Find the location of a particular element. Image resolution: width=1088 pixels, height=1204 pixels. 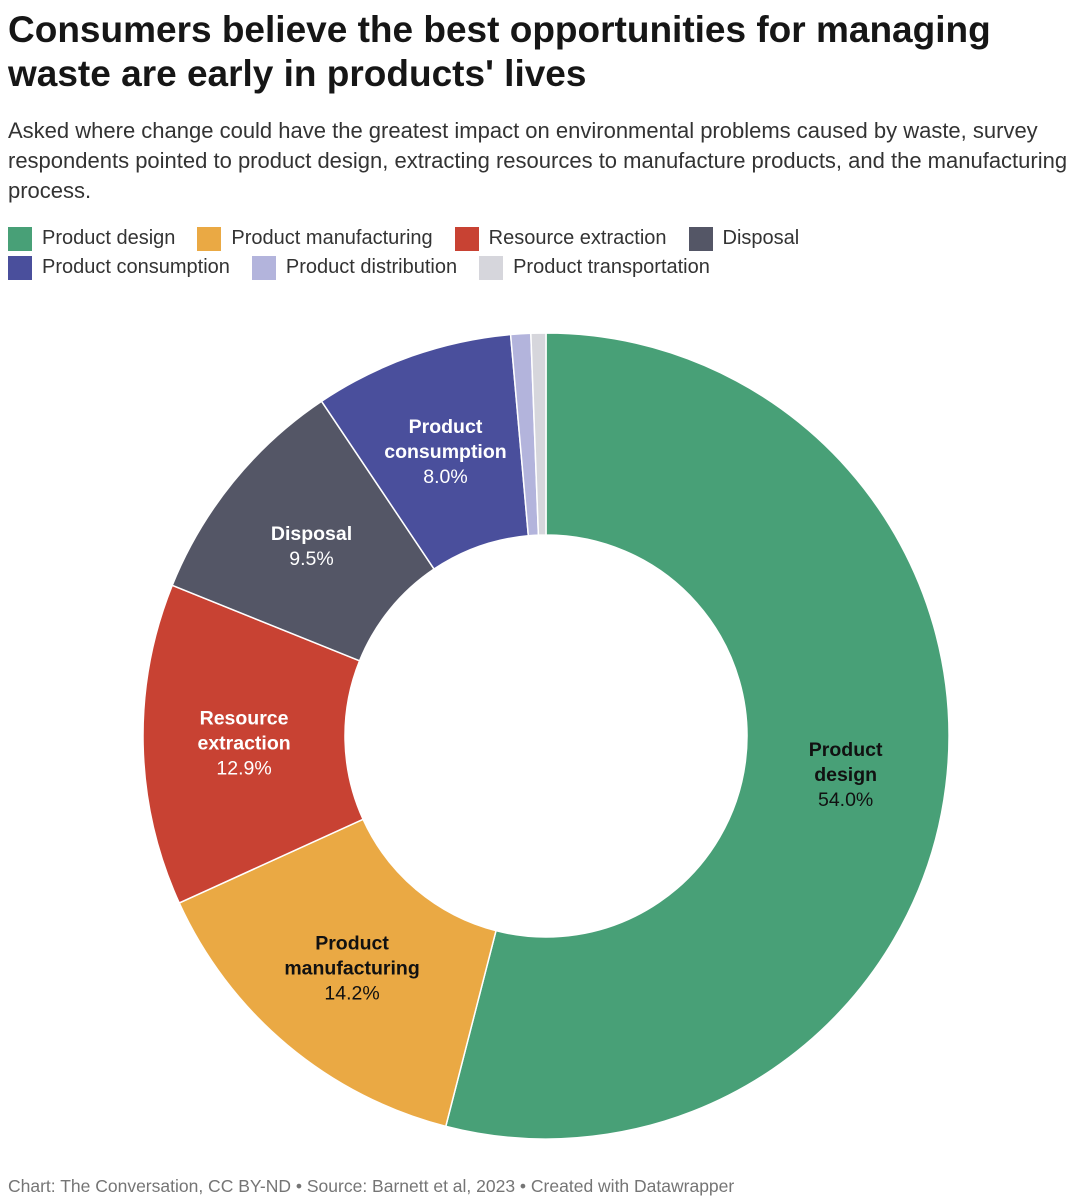

slice-name: manufacturing is located at coordinates (351, 968).